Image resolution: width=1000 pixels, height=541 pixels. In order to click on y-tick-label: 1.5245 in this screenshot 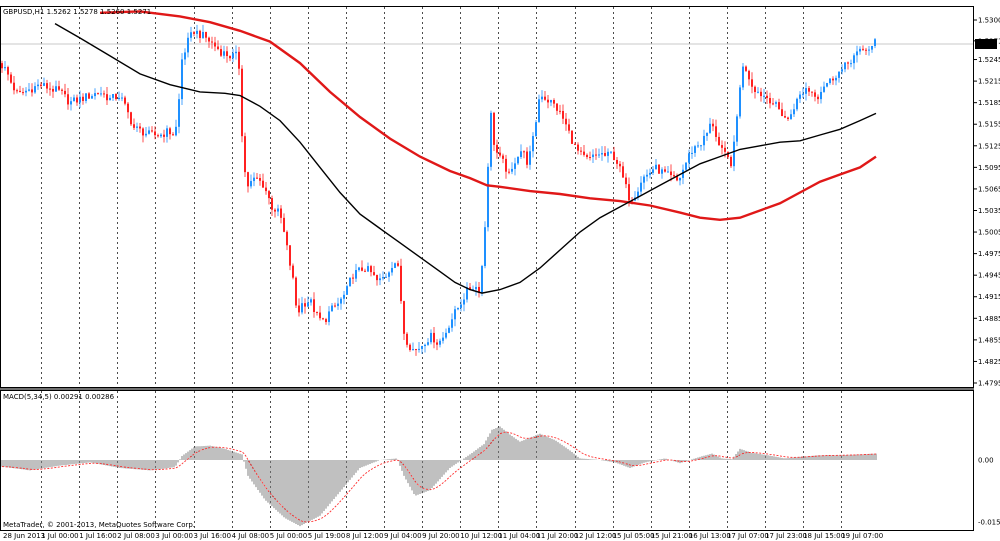, I will do `click(989, 60)`.